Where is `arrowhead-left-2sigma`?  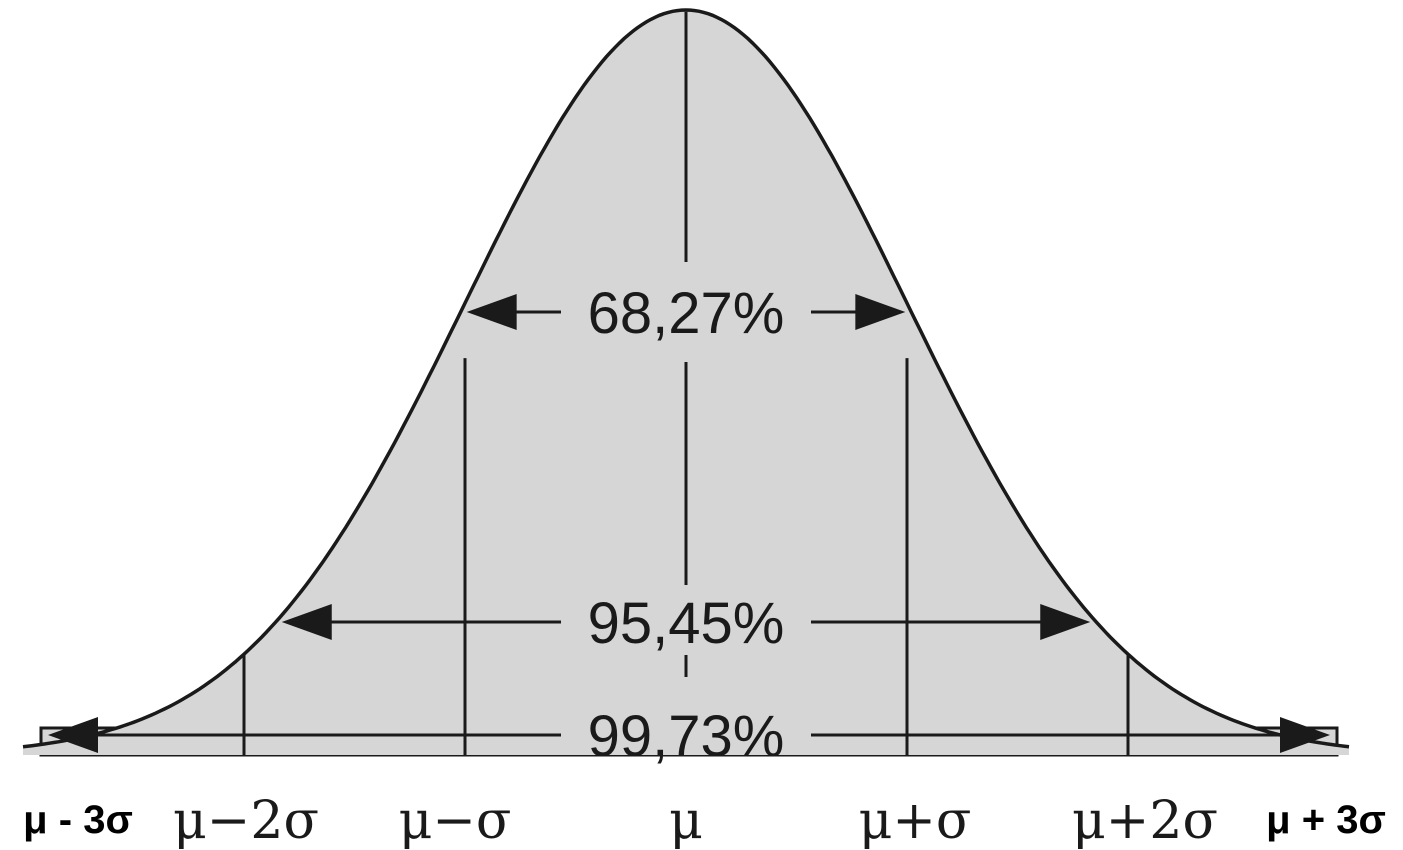 arrowhead-left-2sigma is located at coordinates (306, 622).